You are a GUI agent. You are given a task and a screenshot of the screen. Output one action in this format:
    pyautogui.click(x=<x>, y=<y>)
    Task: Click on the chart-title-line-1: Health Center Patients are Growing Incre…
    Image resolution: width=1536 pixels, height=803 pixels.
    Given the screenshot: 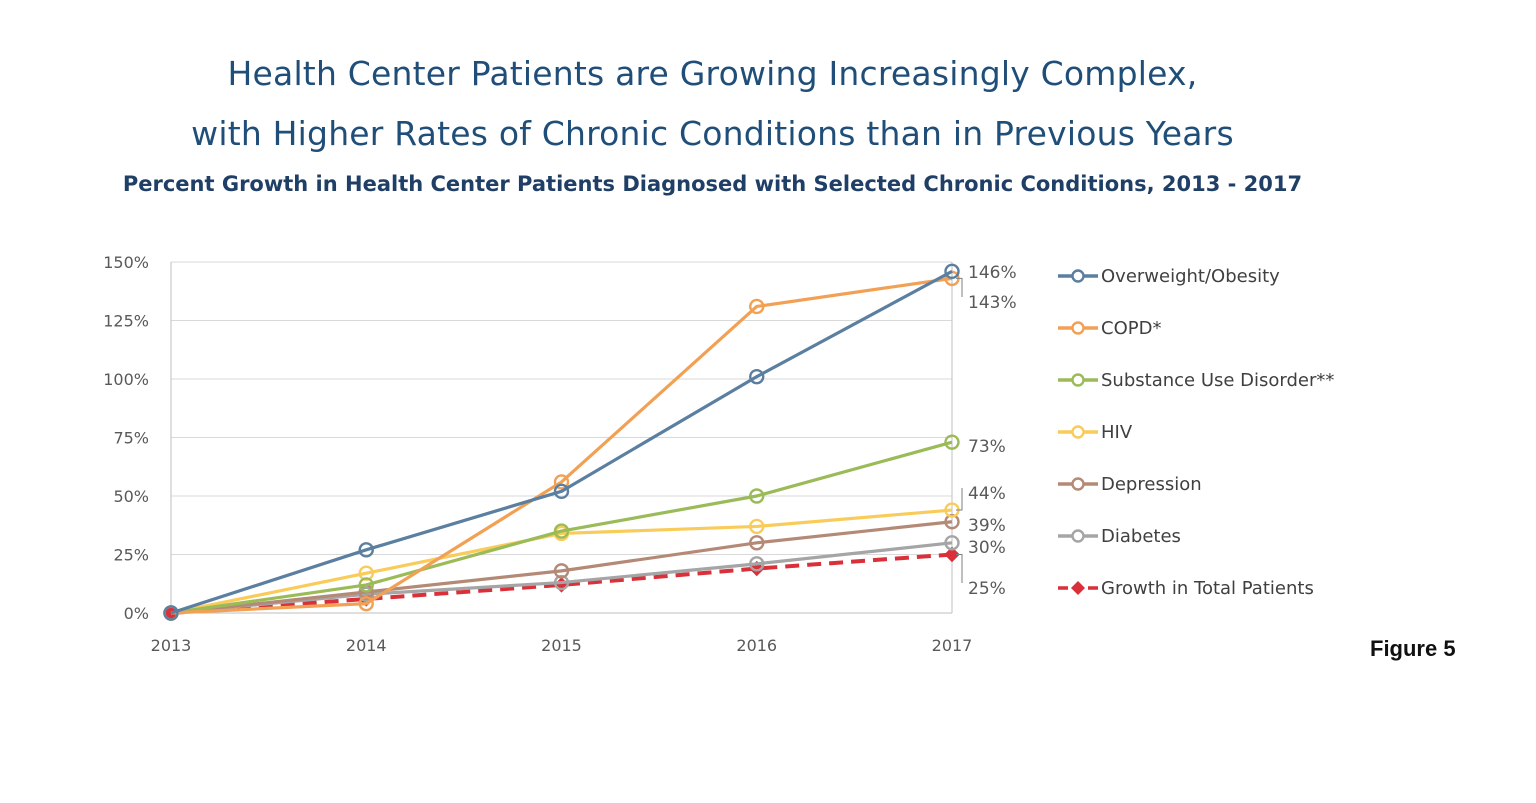 What is the action you would take?
    pyautogui.click(x=712, y=73)
    